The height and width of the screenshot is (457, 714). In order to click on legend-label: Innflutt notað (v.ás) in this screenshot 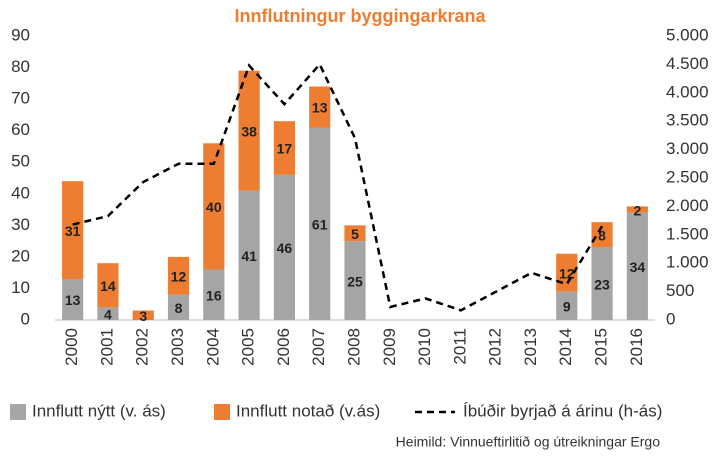, I will do `click(308, 410)`.